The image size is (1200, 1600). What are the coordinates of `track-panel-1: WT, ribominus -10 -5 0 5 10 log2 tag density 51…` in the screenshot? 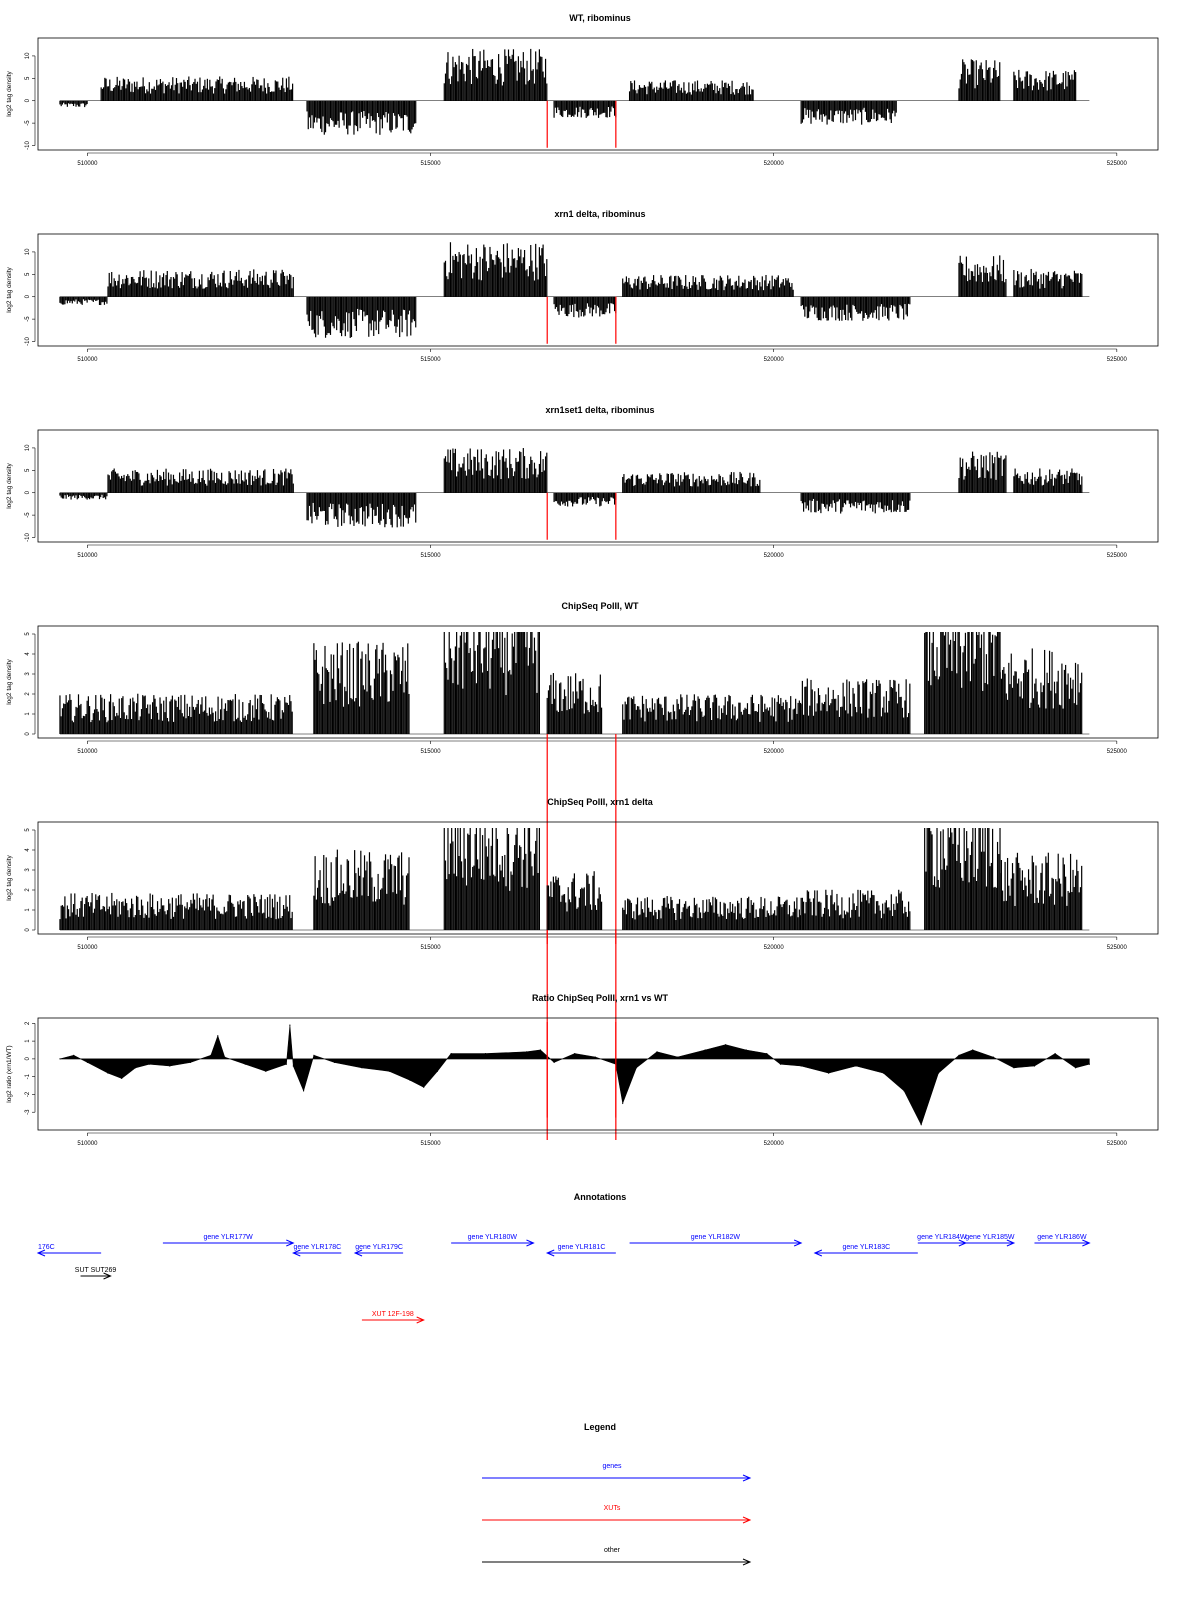 It's located at (582, 90).